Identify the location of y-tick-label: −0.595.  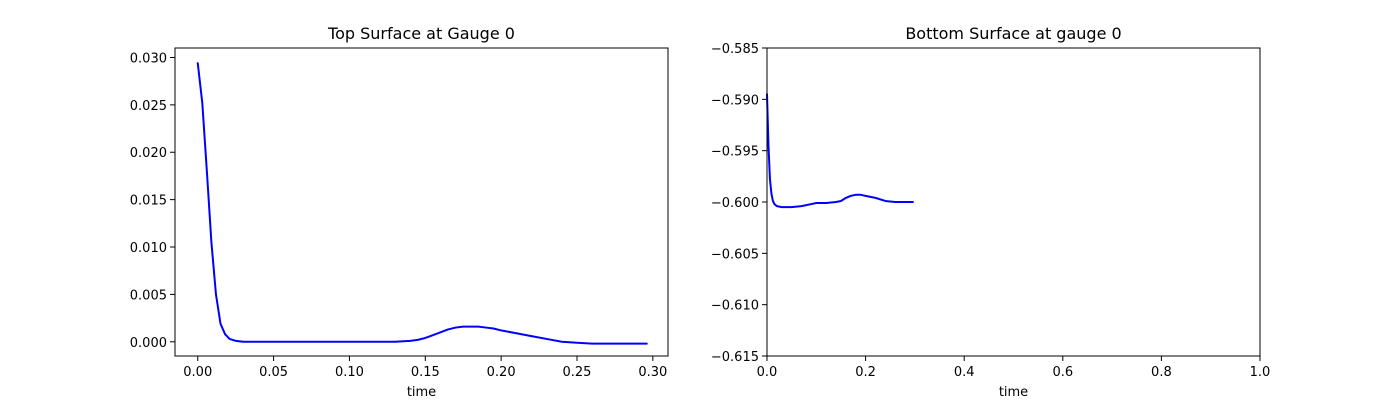
(735, 152).